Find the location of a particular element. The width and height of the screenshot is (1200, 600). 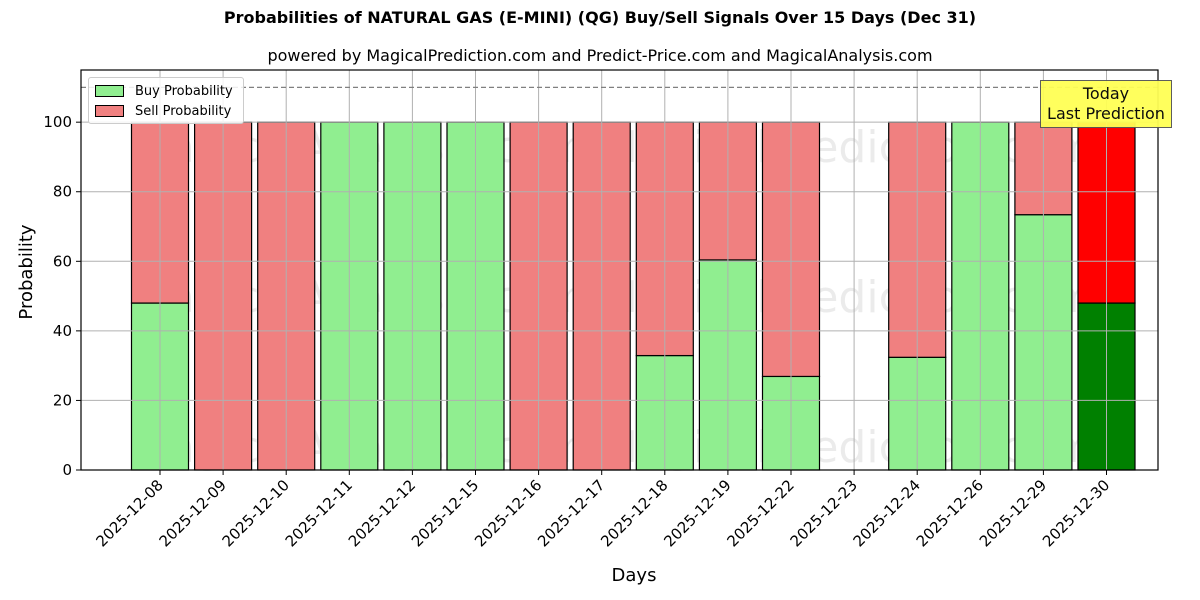

legend-item-sell: Sell Probability is located at coordinates (163, 111).